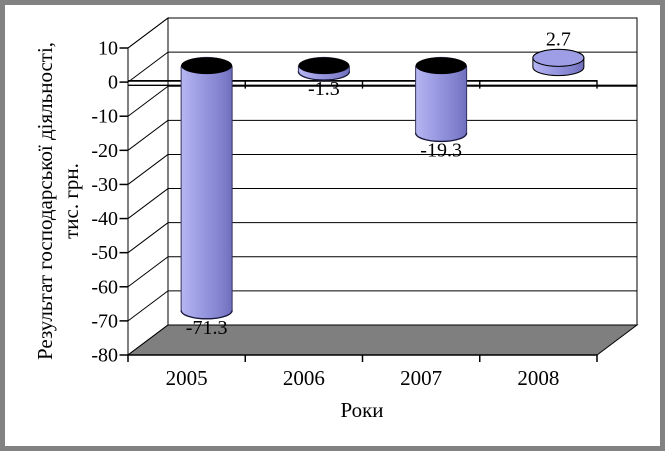 The height and width of the screenshot is (451, 665). Describe the element at coordinates (304, 378) in the screenshot. I see `x-axis-category-label: 2006` at that location.